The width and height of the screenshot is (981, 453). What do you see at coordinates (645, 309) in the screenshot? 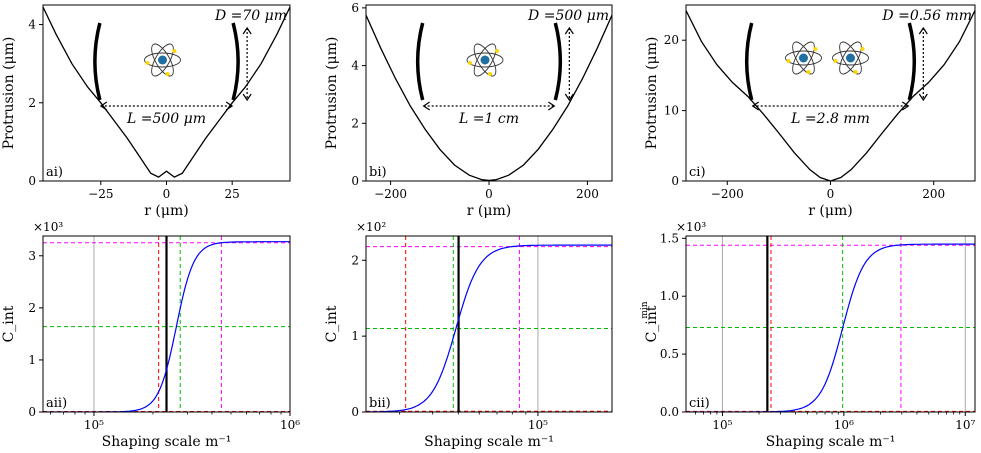
I see `y-axis-label-superscript: min` at bounding box center [645, 309].